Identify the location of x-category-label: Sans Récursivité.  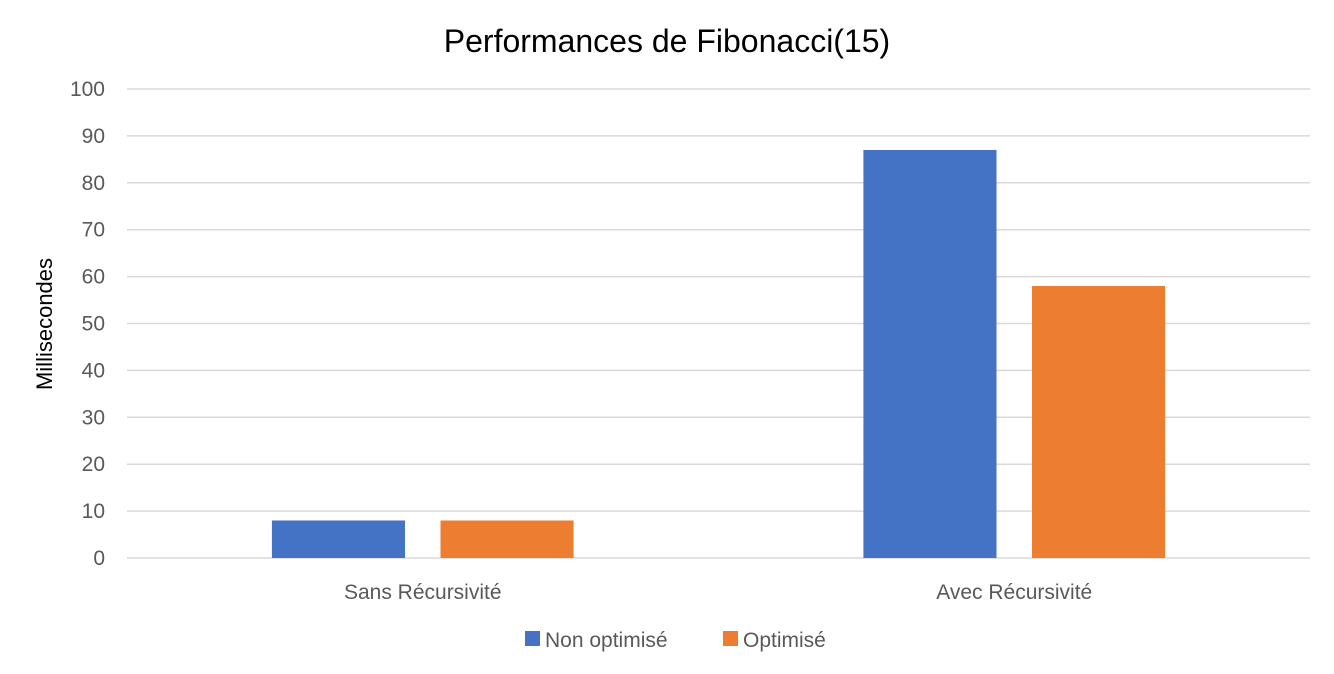
(423, 592).